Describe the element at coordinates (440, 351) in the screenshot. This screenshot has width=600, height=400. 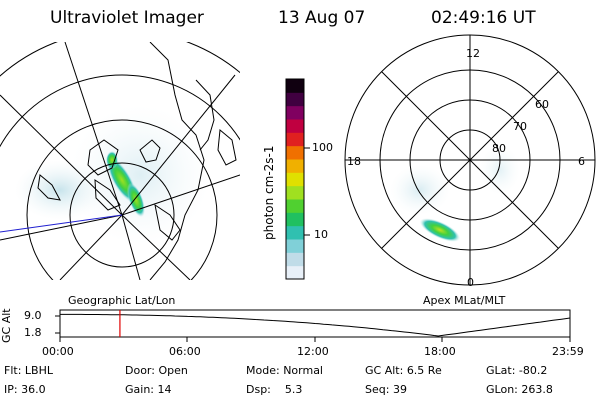
I see `altitude-xtick-1800: 18:00` at that location.